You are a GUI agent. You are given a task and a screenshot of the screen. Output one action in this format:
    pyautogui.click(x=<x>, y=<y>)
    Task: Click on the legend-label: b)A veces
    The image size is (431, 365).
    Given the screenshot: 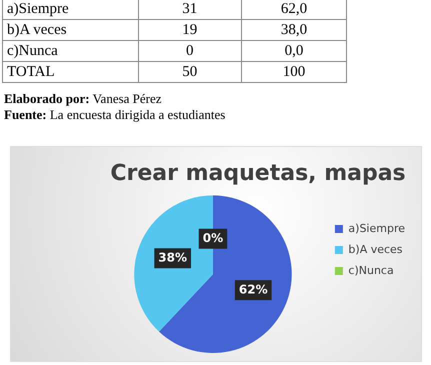 What is the action you would take?
    pyautogui.click(x=375, y=249)
    